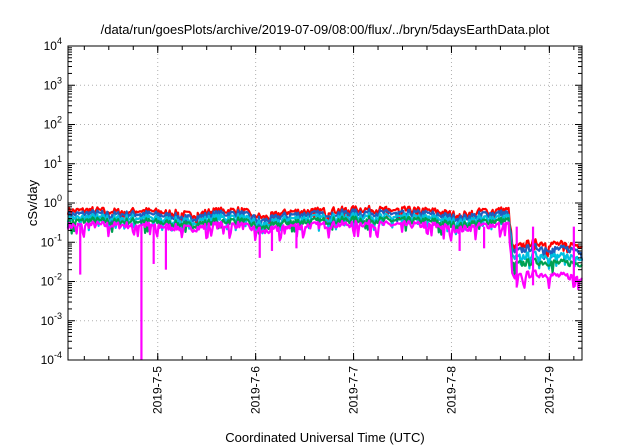  What do you see at coordinates (51, 240) in the screenshot?
I see `y-tick-label: 10⁻¹` at bounding box center [51, 240].